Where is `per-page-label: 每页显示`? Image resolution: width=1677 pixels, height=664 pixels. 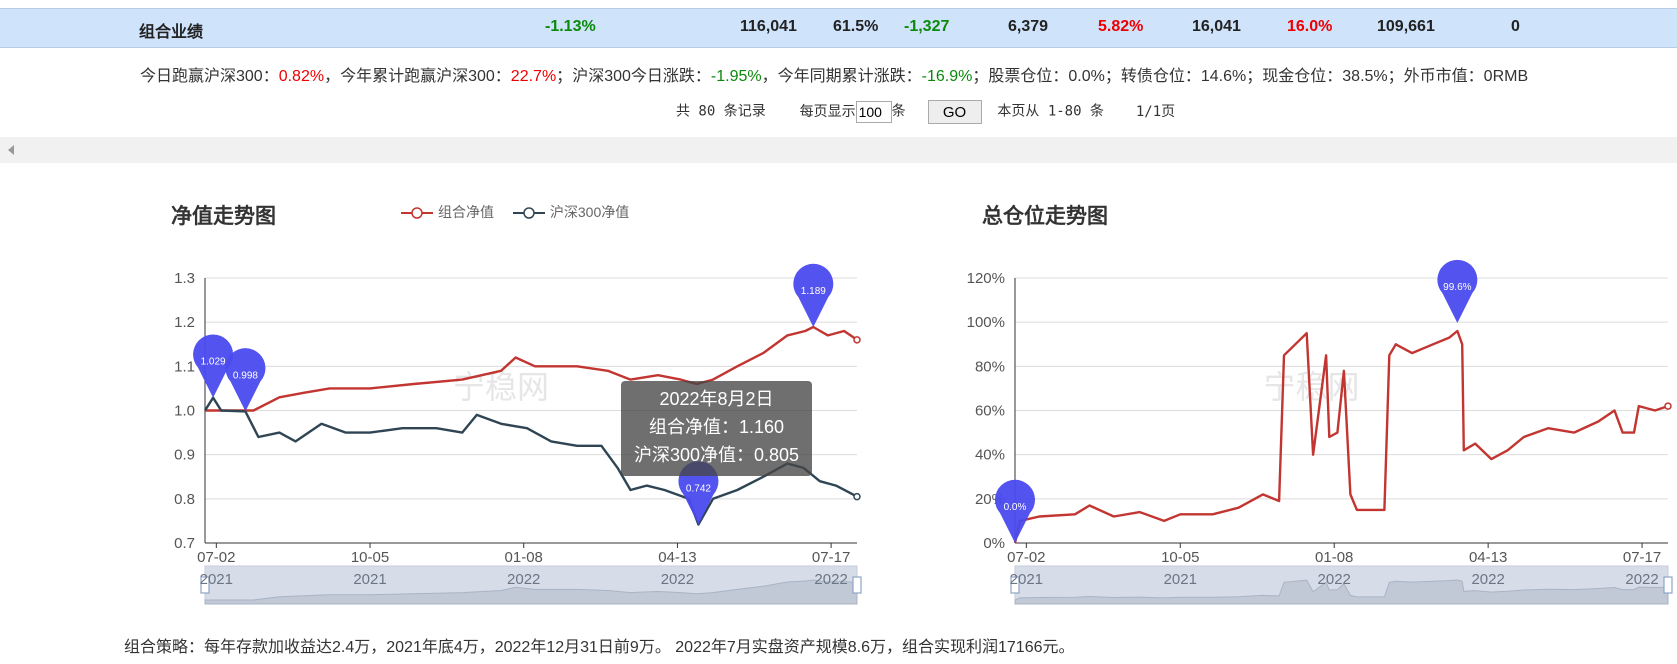
per-page-label: 每页显示 is located at coordinates (827, 110).